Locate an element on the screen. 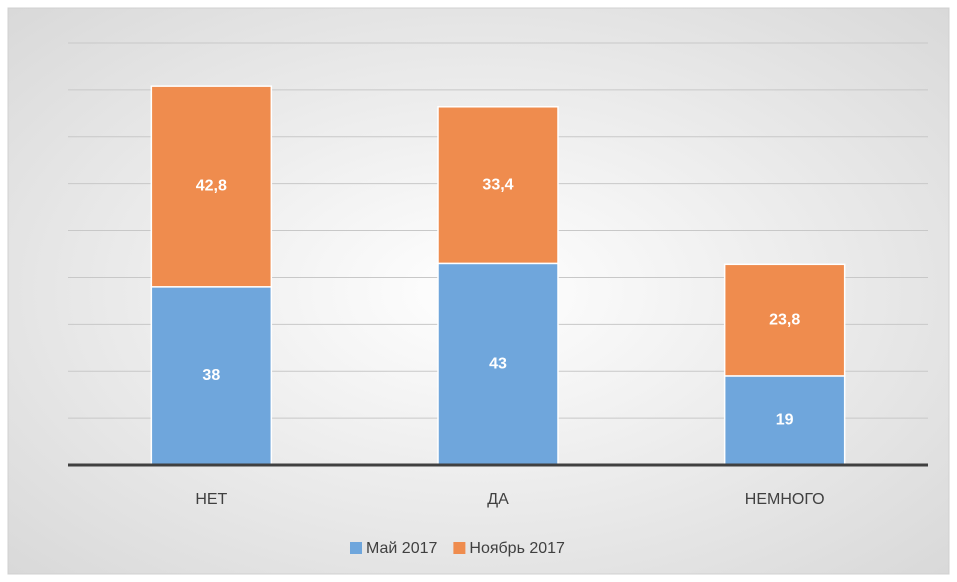 The height and width of the screenshot is (582, 957). data-label: 42,8 is located at coordinates (211, 186).